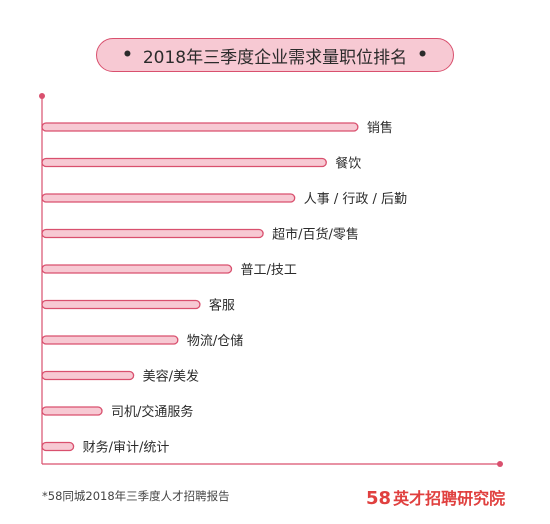 The image size is (550, 524). I want to click on bar-category-label: 司机/交通服务, so click(152, 412).